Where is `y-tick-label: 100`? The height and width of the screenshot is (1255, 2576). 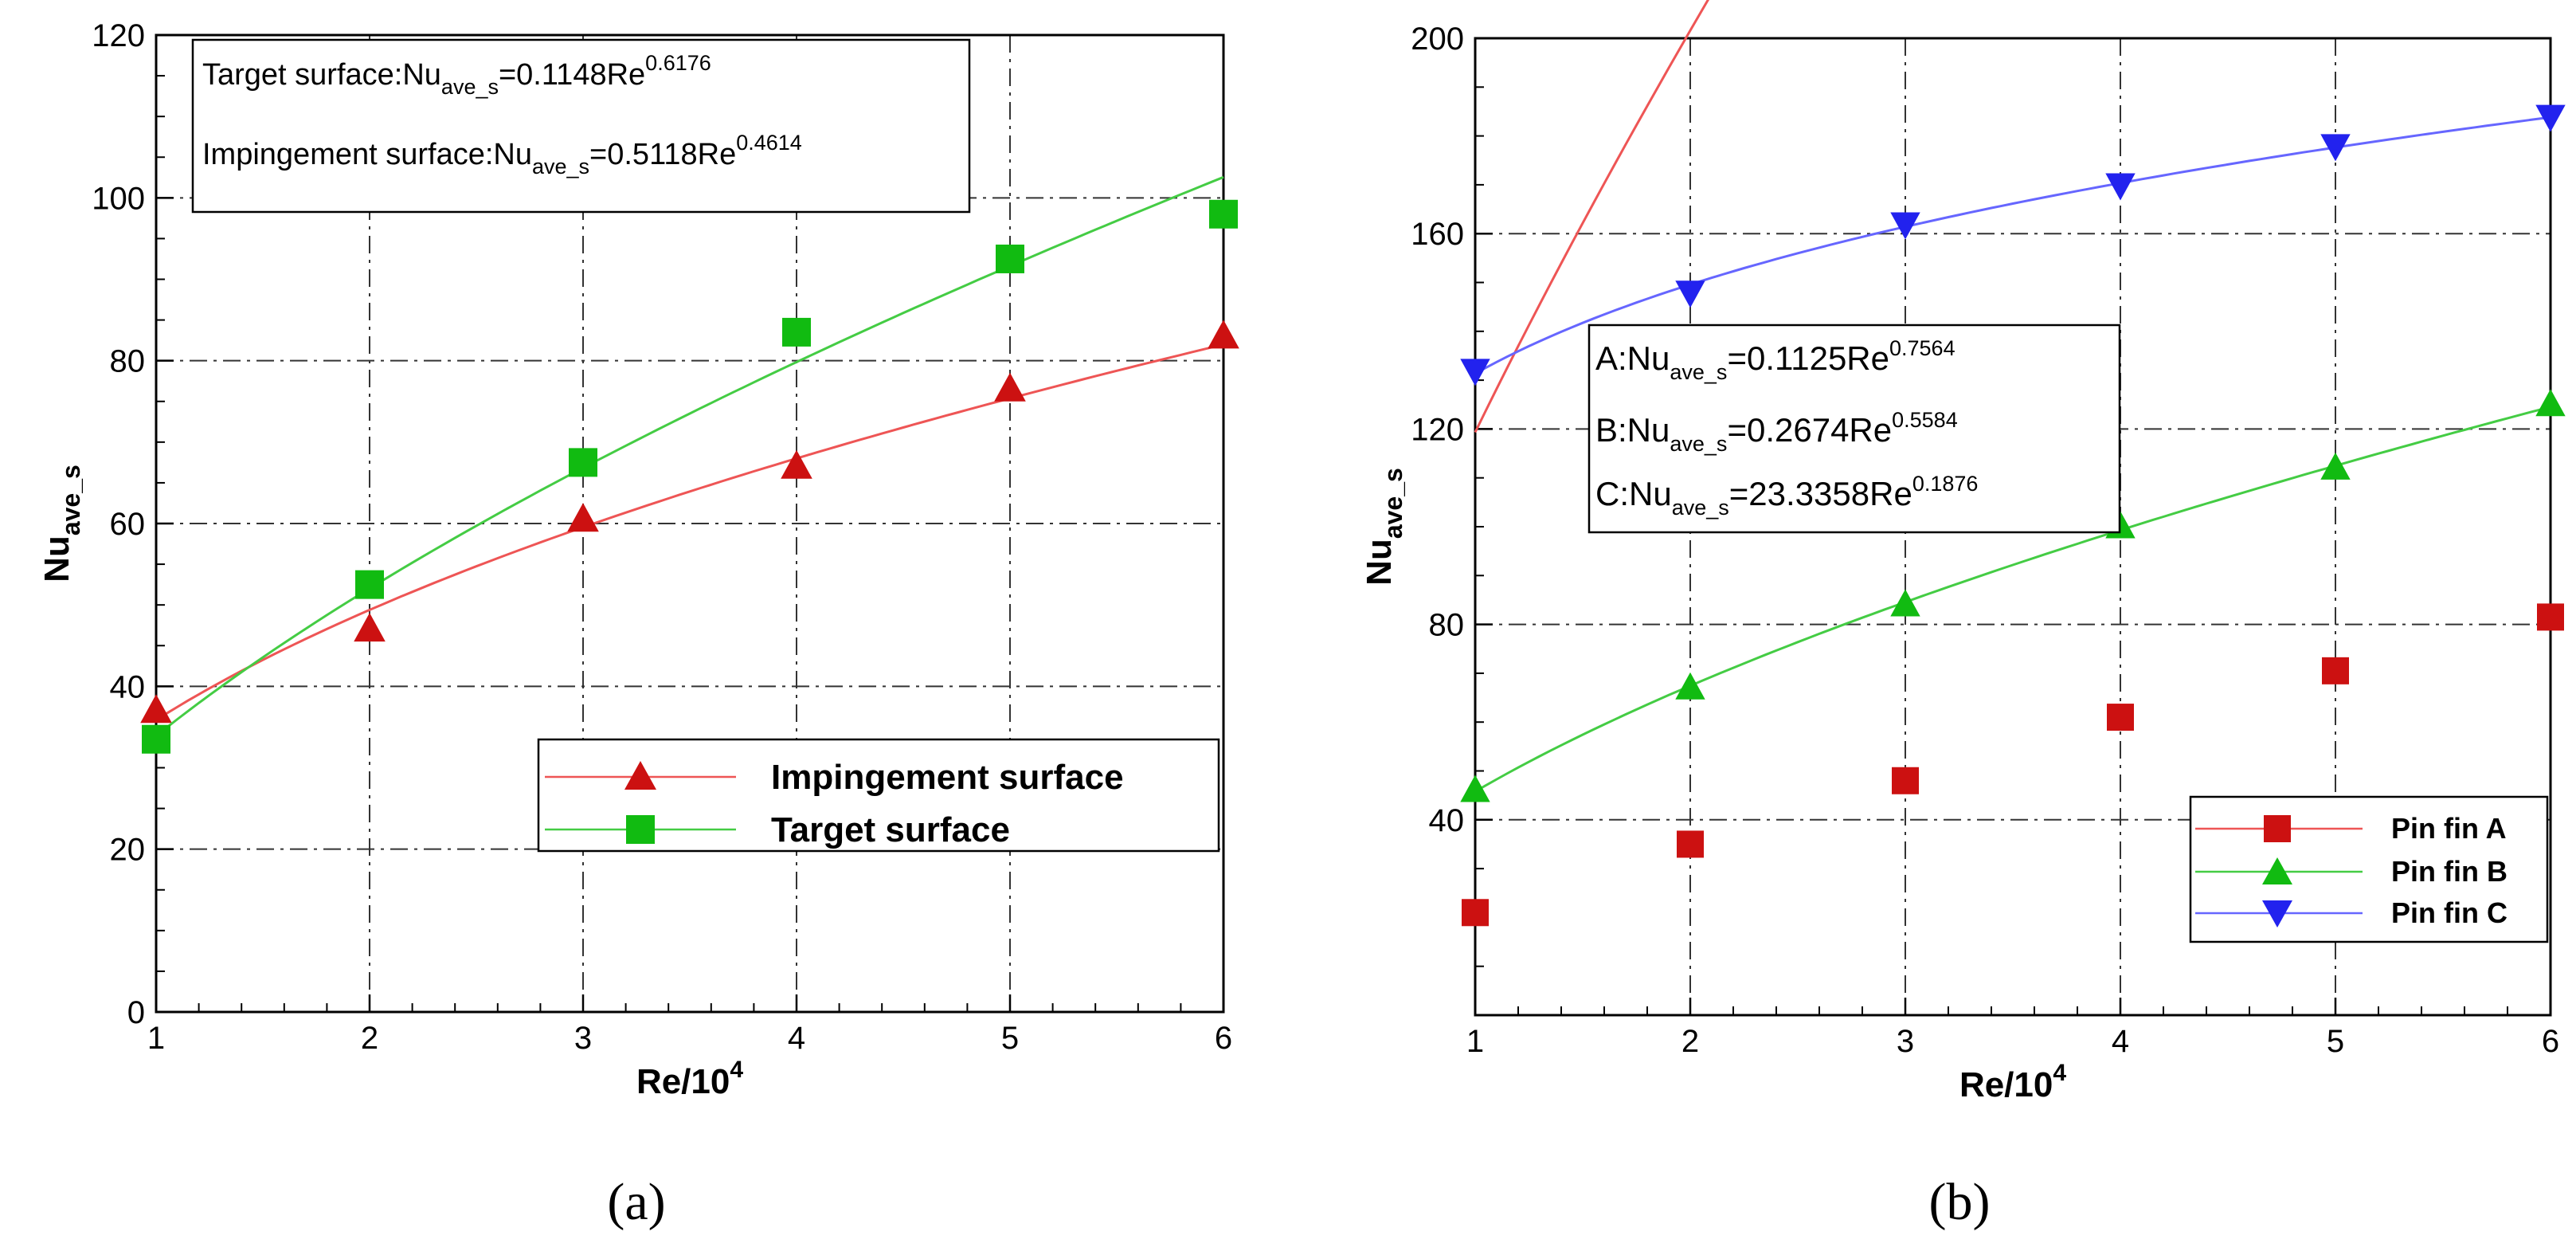 y-tick-label: 100 is located at coordinates (118, 198).